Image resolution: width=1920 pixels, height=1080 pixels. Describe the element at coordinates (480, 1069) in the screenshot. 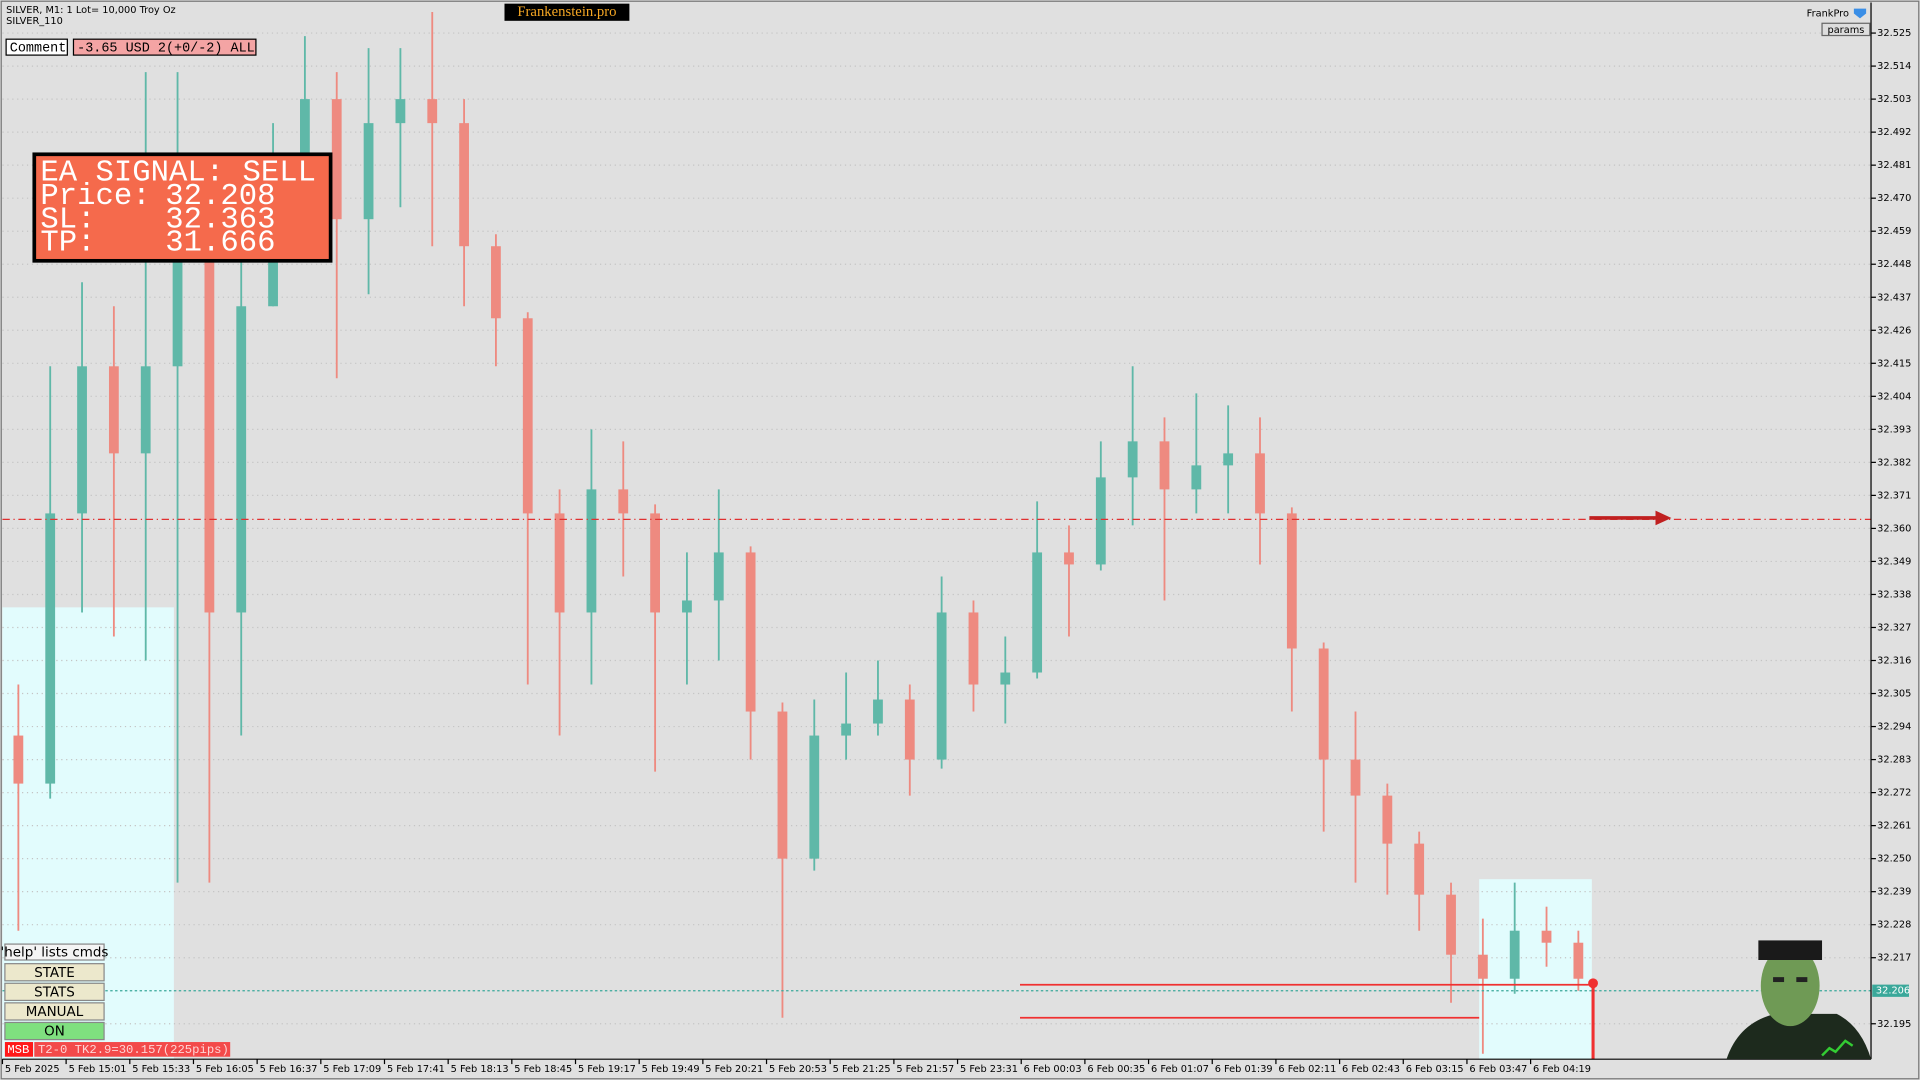

I see `x-tick-label: 5 Feb 18:13` at that location.